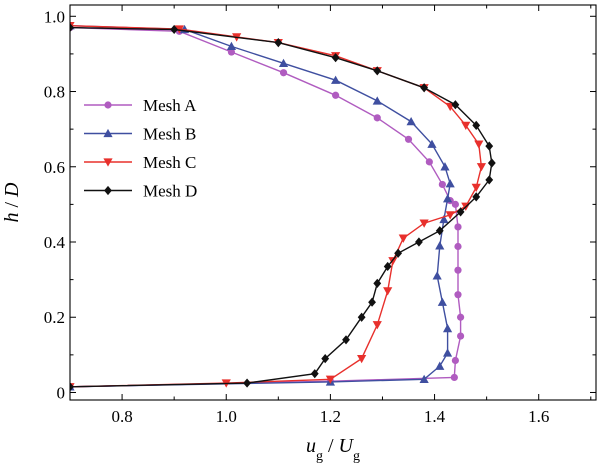 This screenshot has width=608, height=466. I want to click on x-tick-label: 1.0, so click(226, 416).